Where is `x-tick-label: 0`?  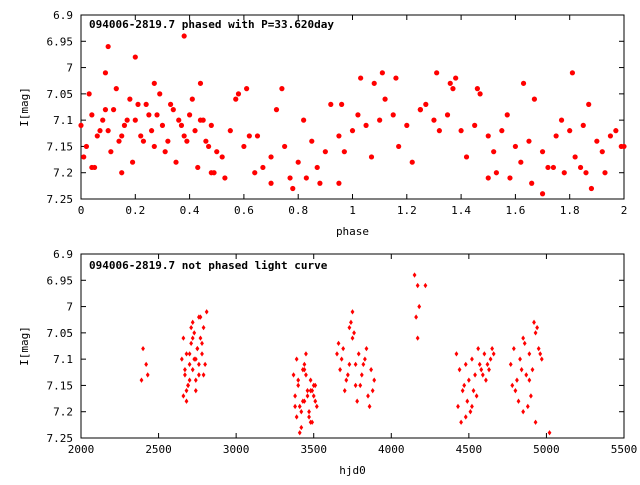 x-tick-label: 0 is located at coordinates (81, 210).